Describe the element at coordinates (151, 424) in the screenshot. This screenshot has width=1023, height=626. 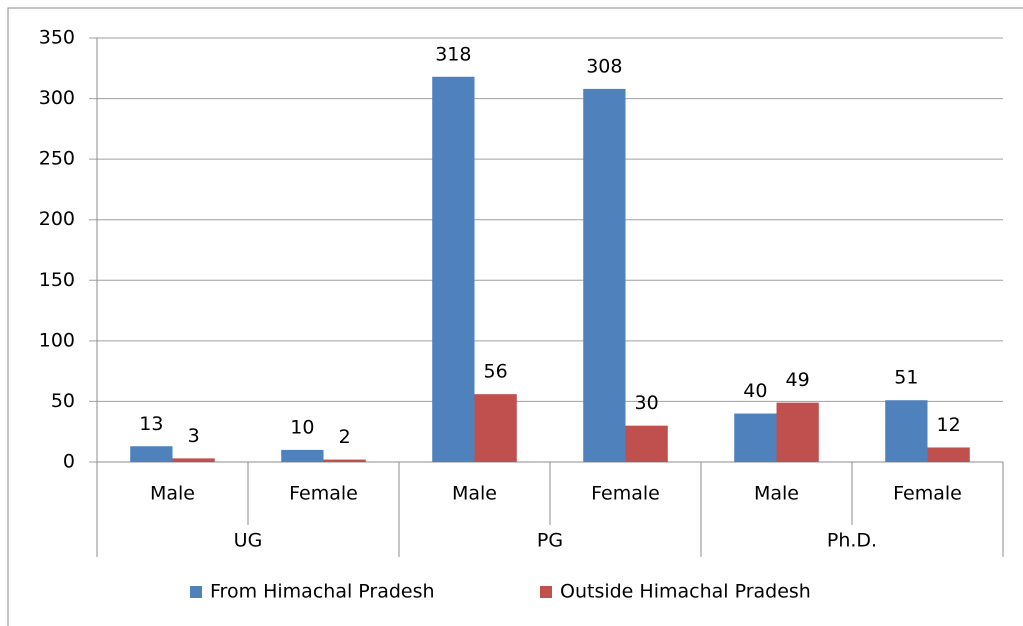
I see `data-label: 13` at that location.